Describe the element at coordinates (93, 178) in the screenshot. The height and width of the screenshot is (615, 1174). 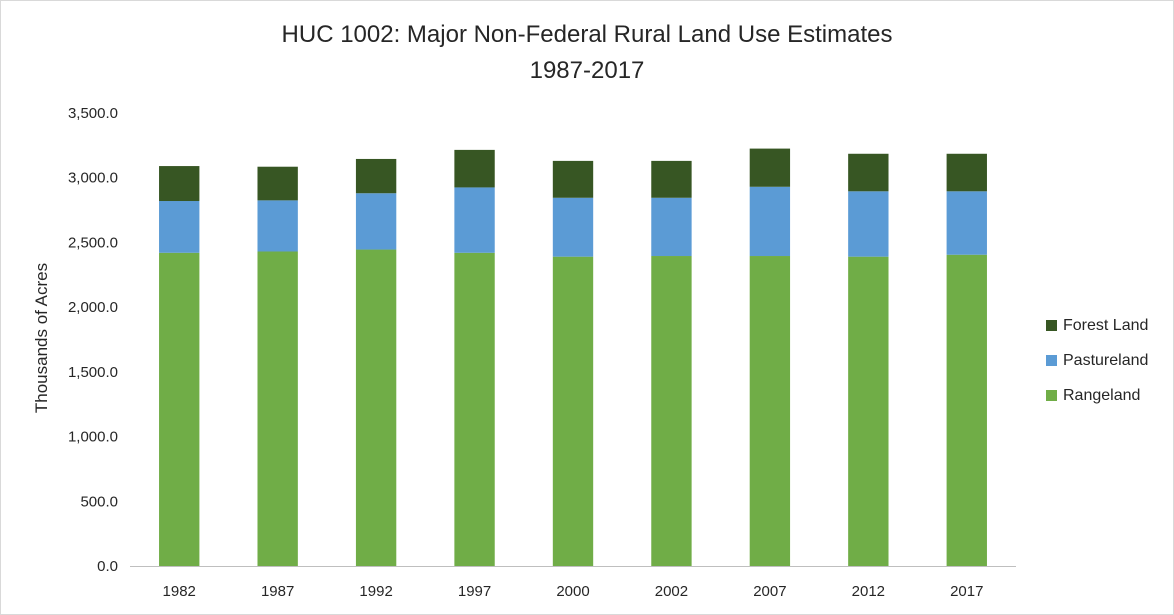
I see `y-tick-label: 3,000.0` at that location.